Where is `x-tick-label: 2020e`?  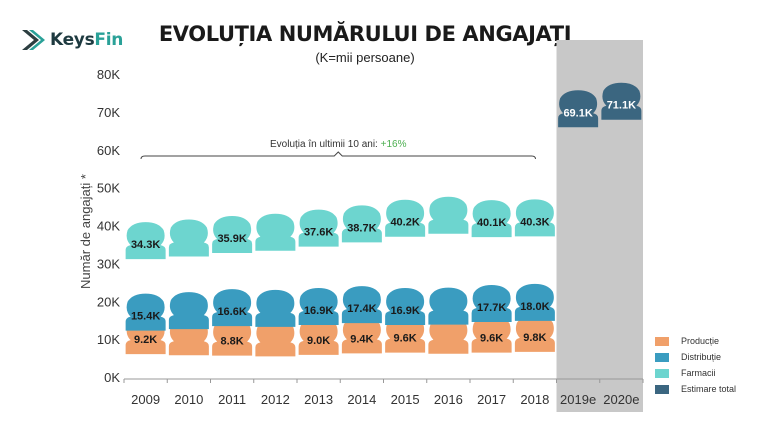 x-tick-label: 2020e is located at coordinates (621, 399).